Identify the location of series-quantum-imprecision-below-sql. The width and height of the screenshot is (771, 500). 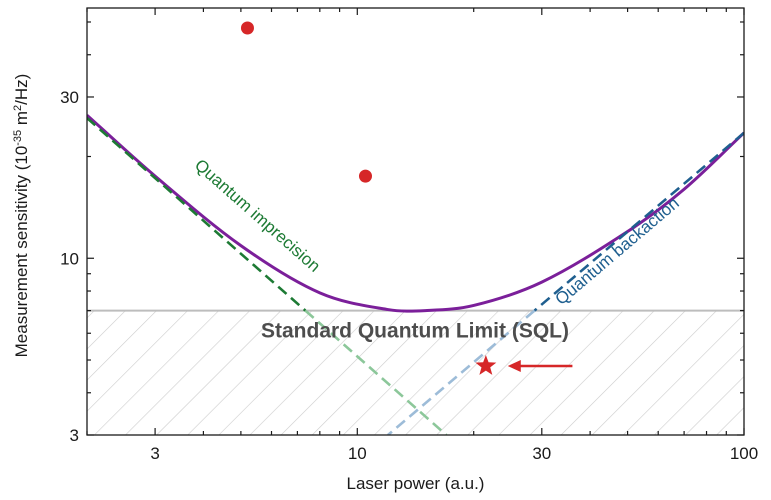
(376, 372).